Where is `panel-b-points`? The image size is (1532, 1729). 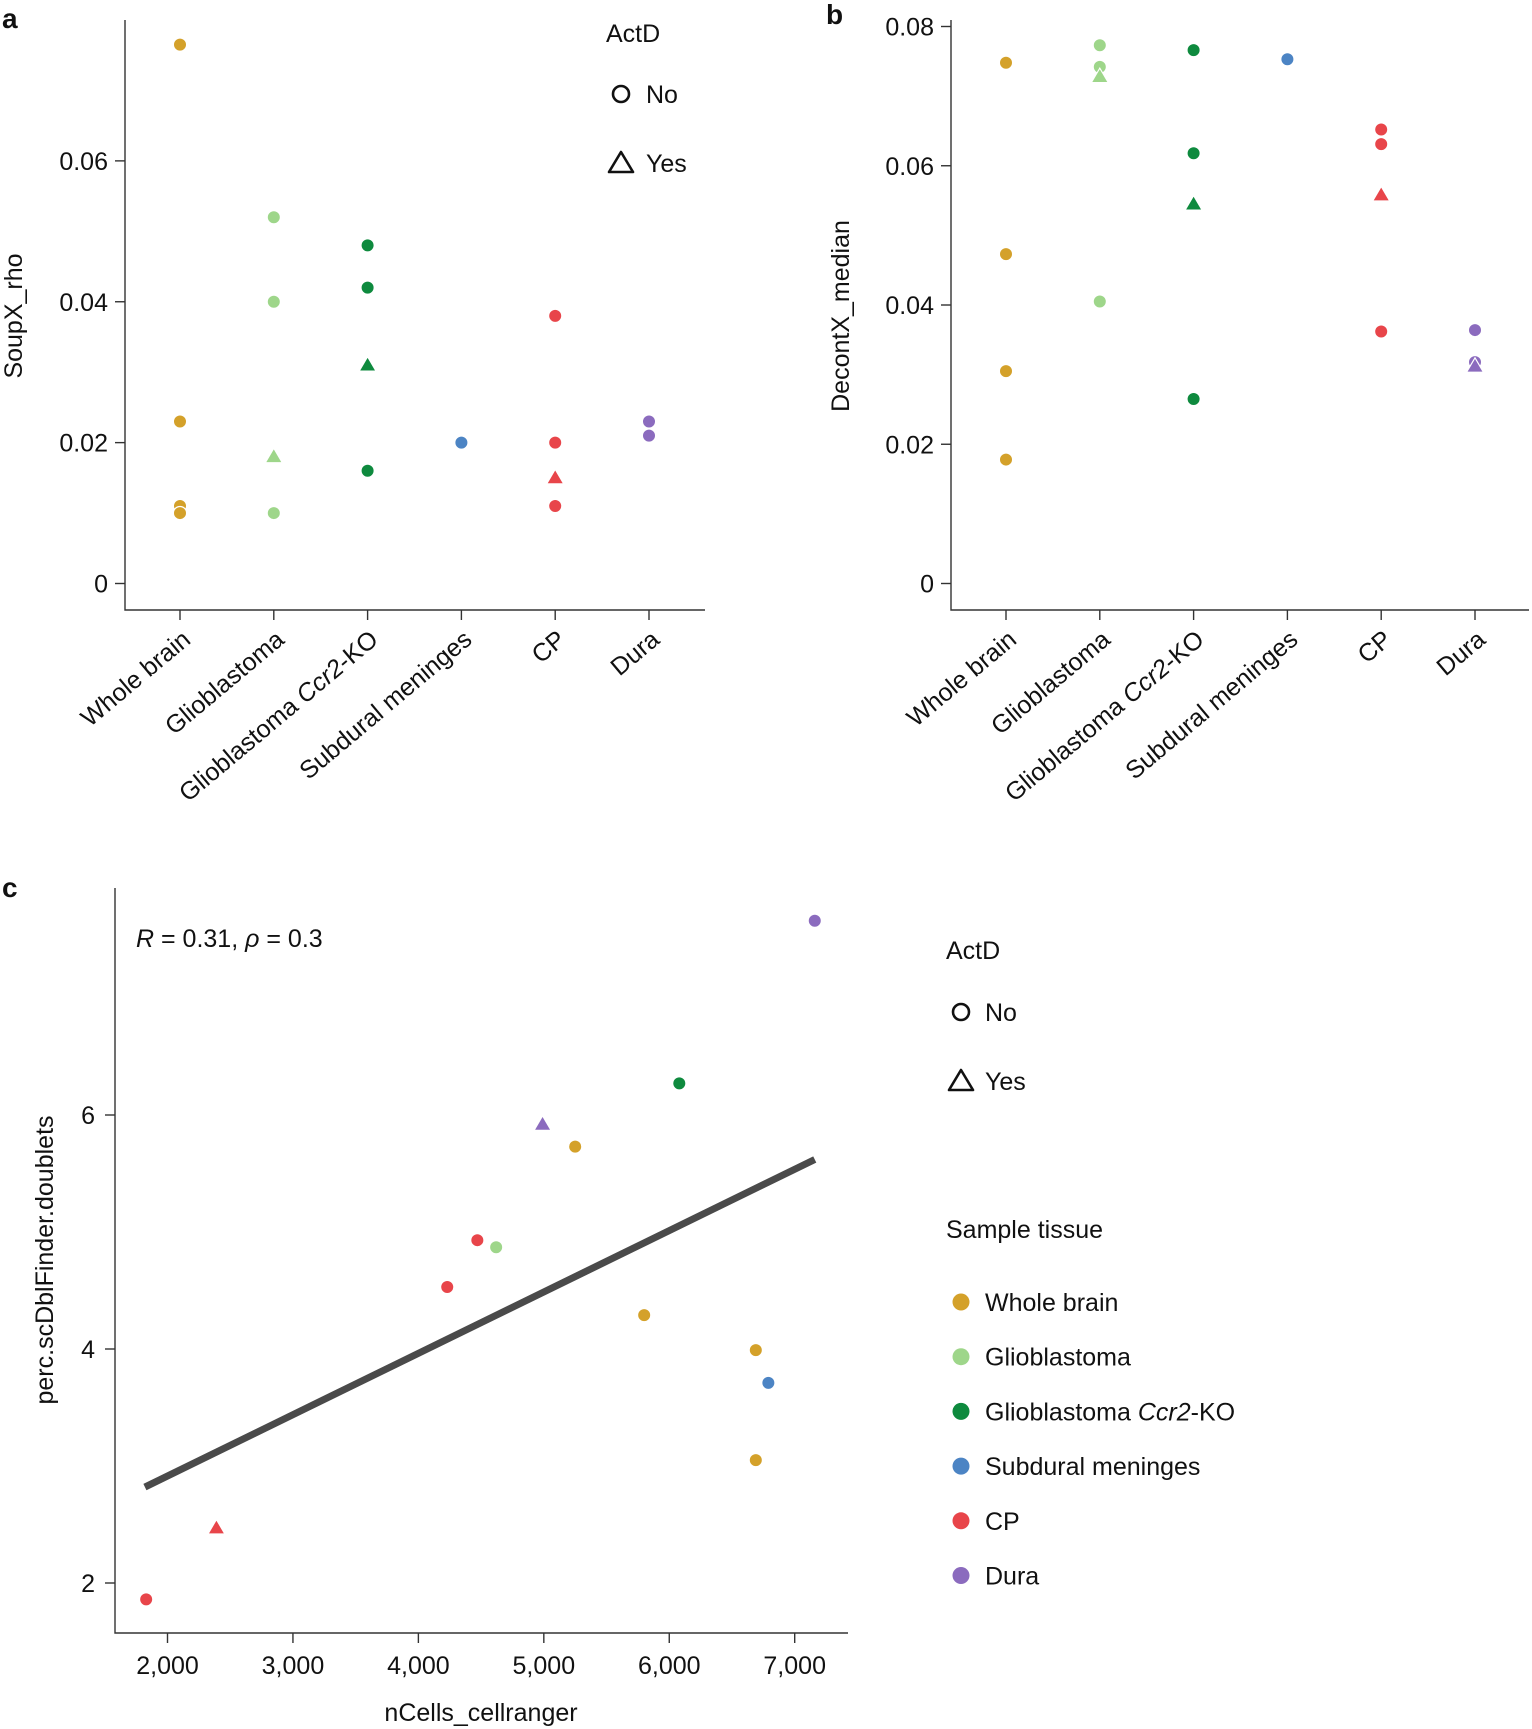 panel-b-points is located at coordinates (1241, 252).